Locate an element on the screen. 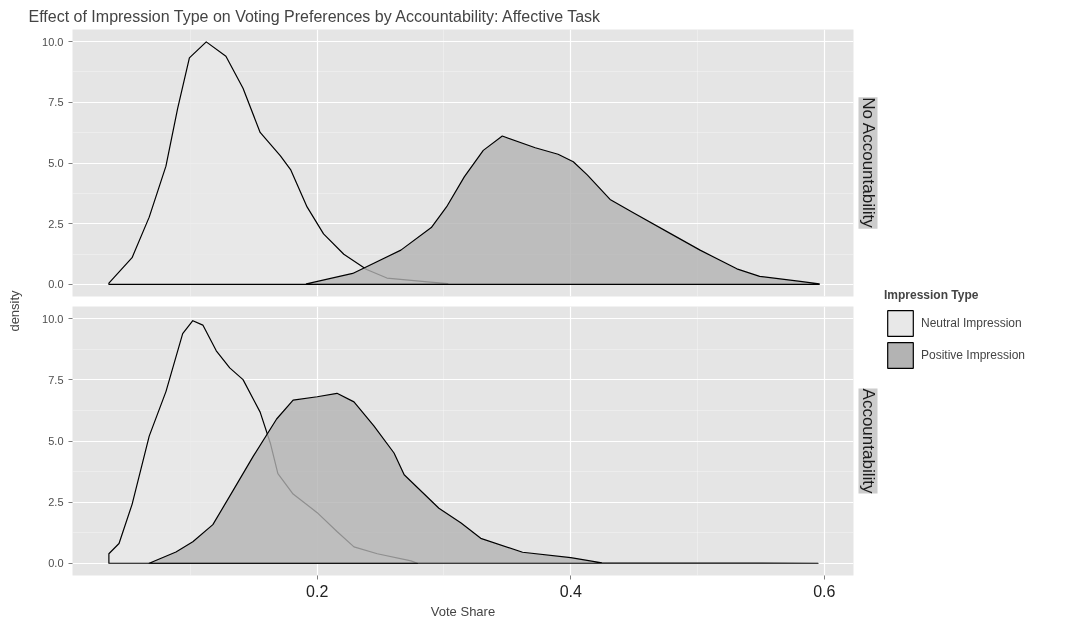  x-tick-label: 0.6 is located at coordinates (824, 591).